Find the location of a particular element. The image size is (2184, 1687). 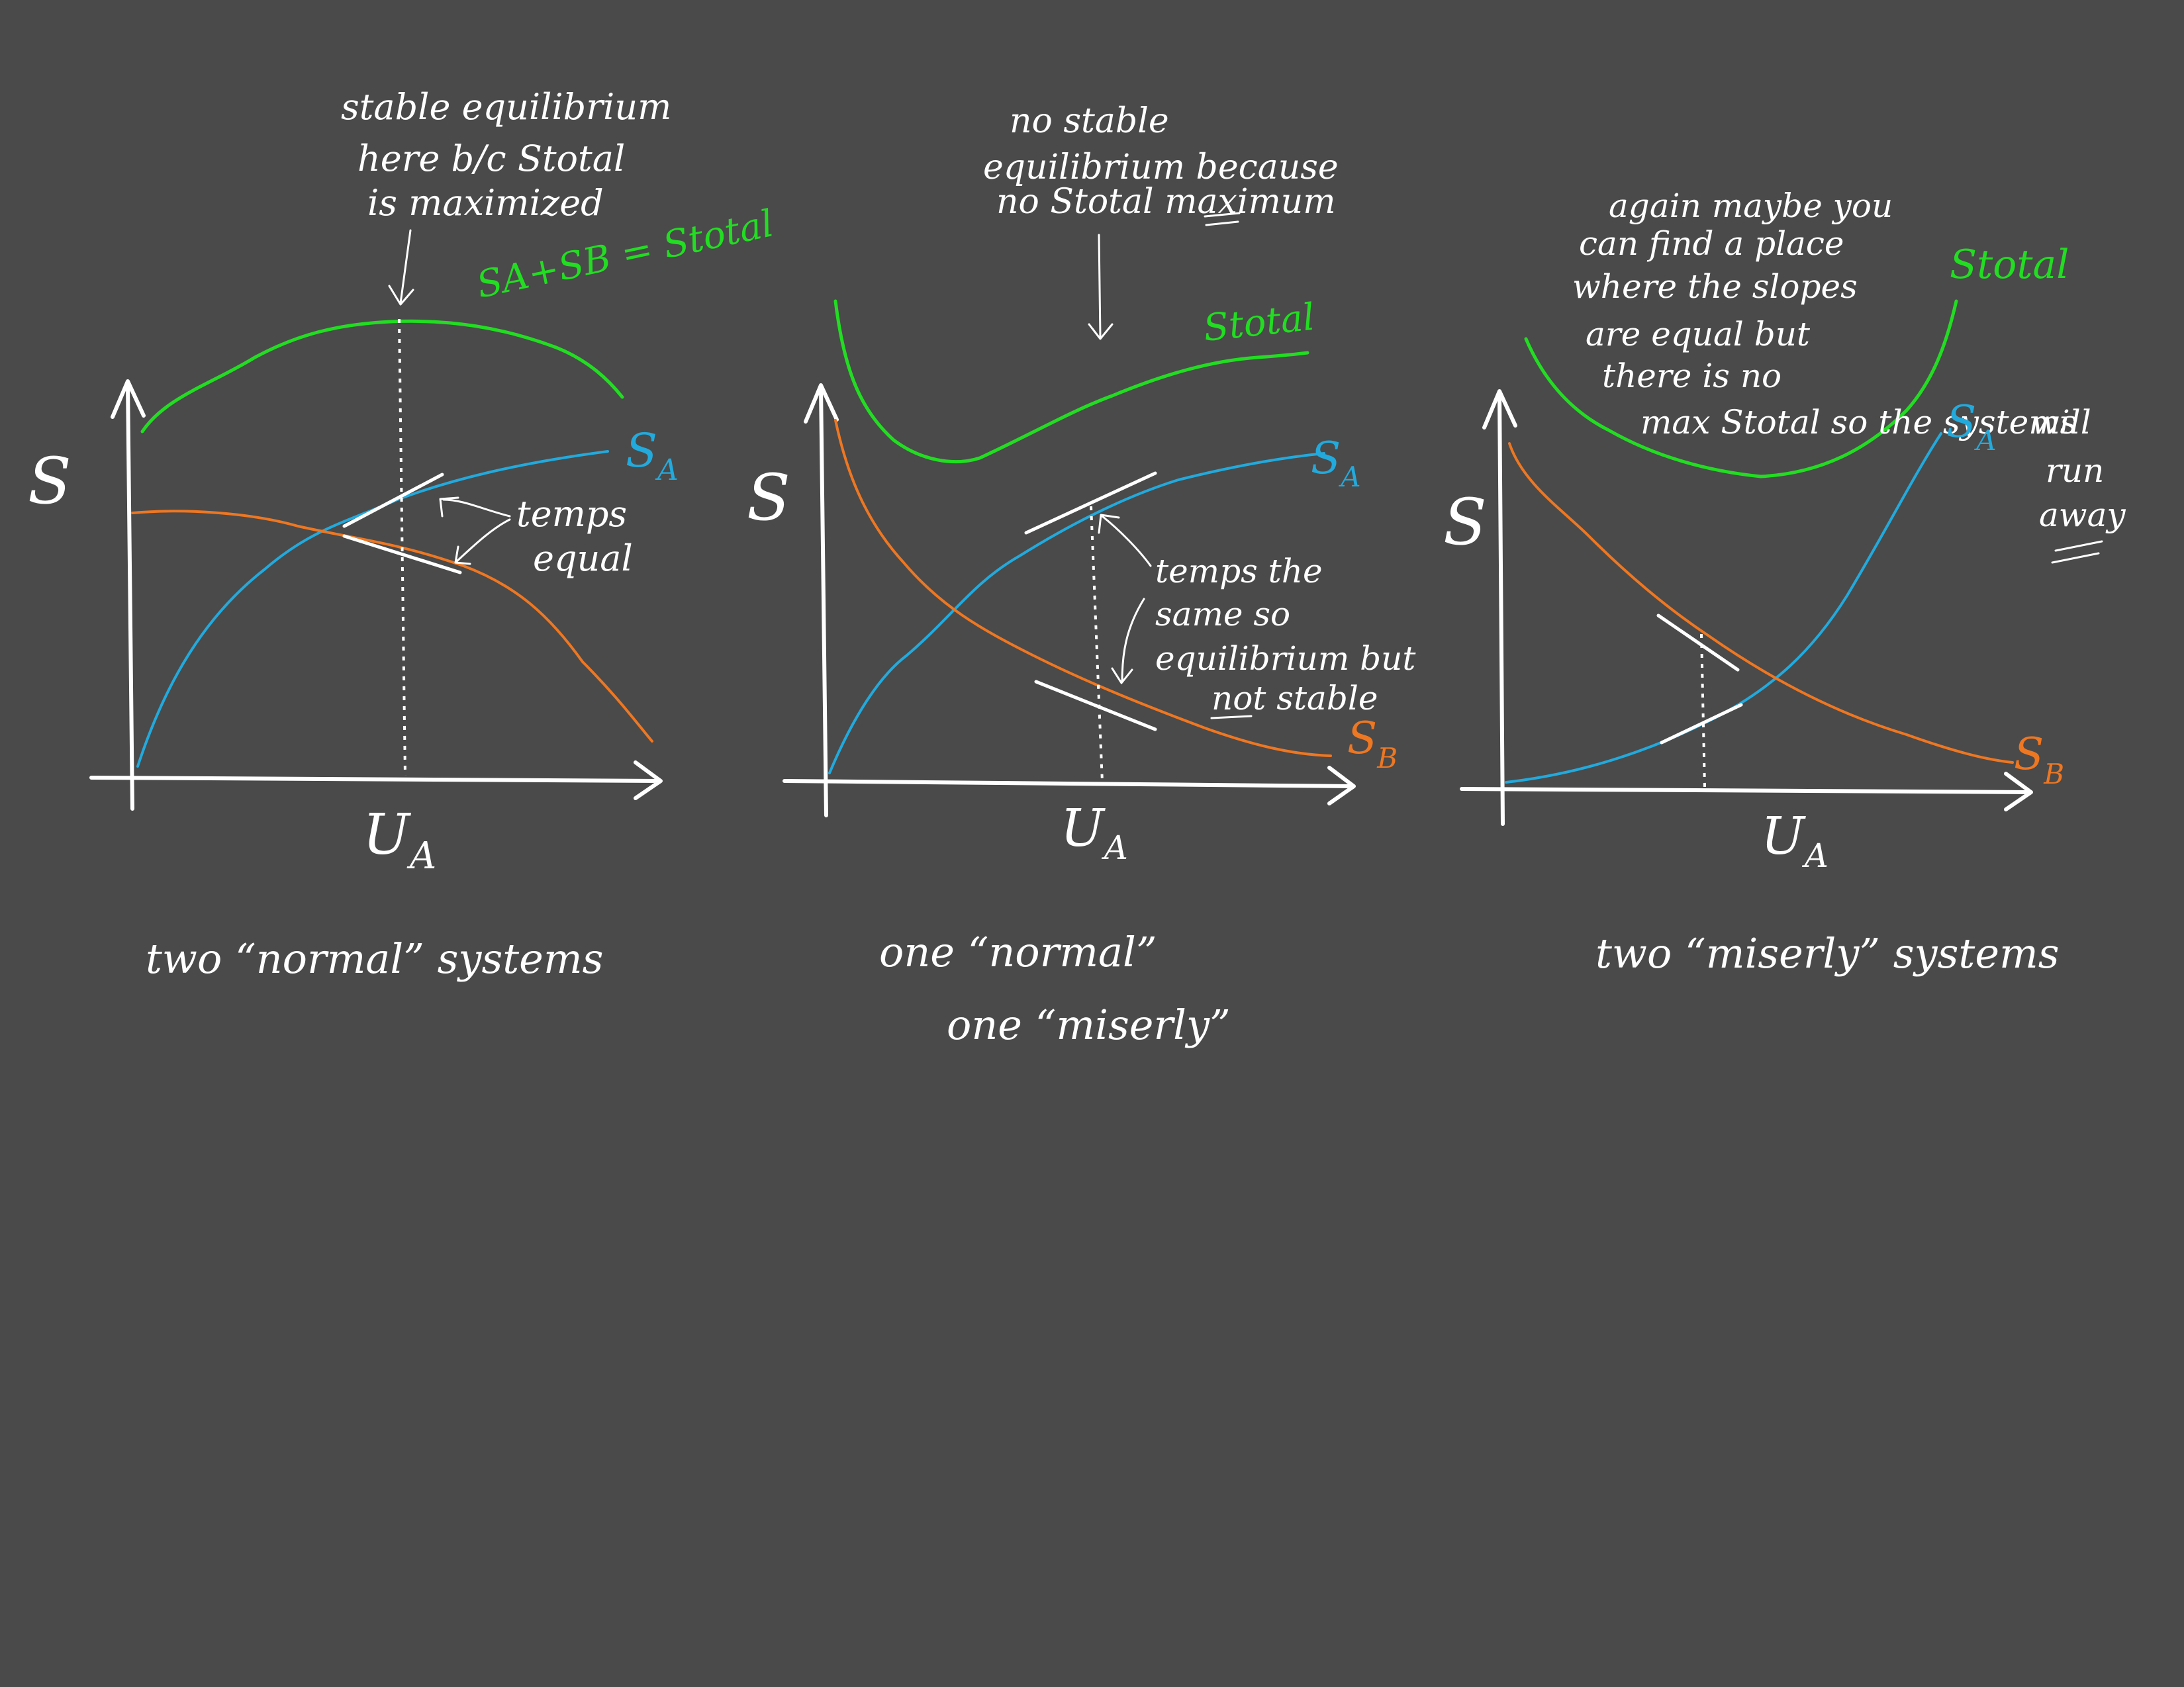

arrow-to-tangent-b is located at coordinates (1128, 641).